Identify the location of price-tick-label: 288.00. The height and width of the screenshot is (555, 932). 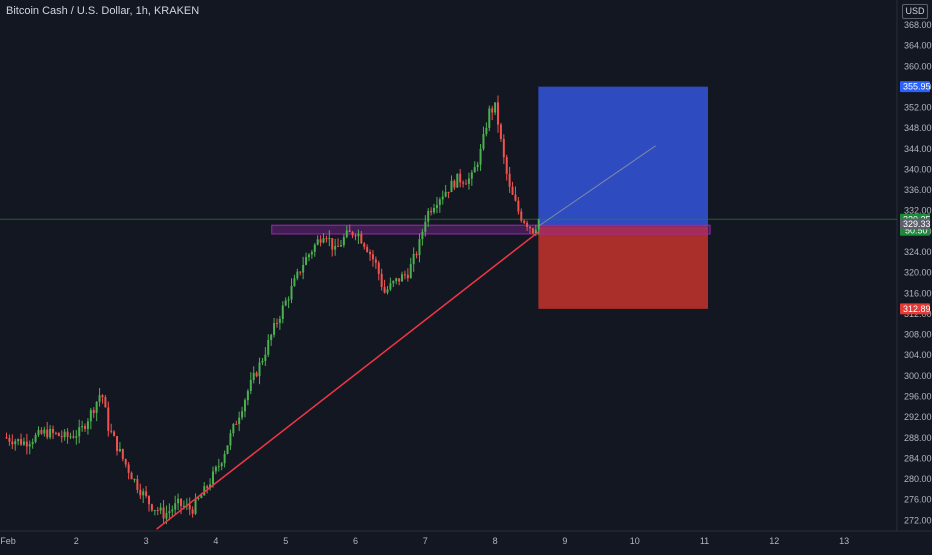
(918, 438).